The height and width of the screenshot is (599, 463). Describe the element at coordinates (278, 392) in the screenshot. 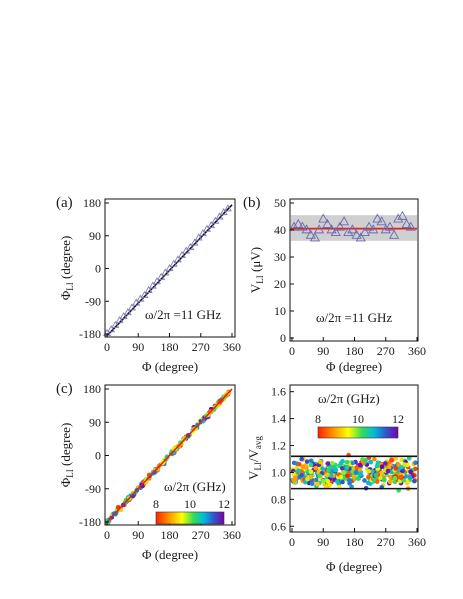

I see `panel-d-ytick-label: 1.6` at that location.